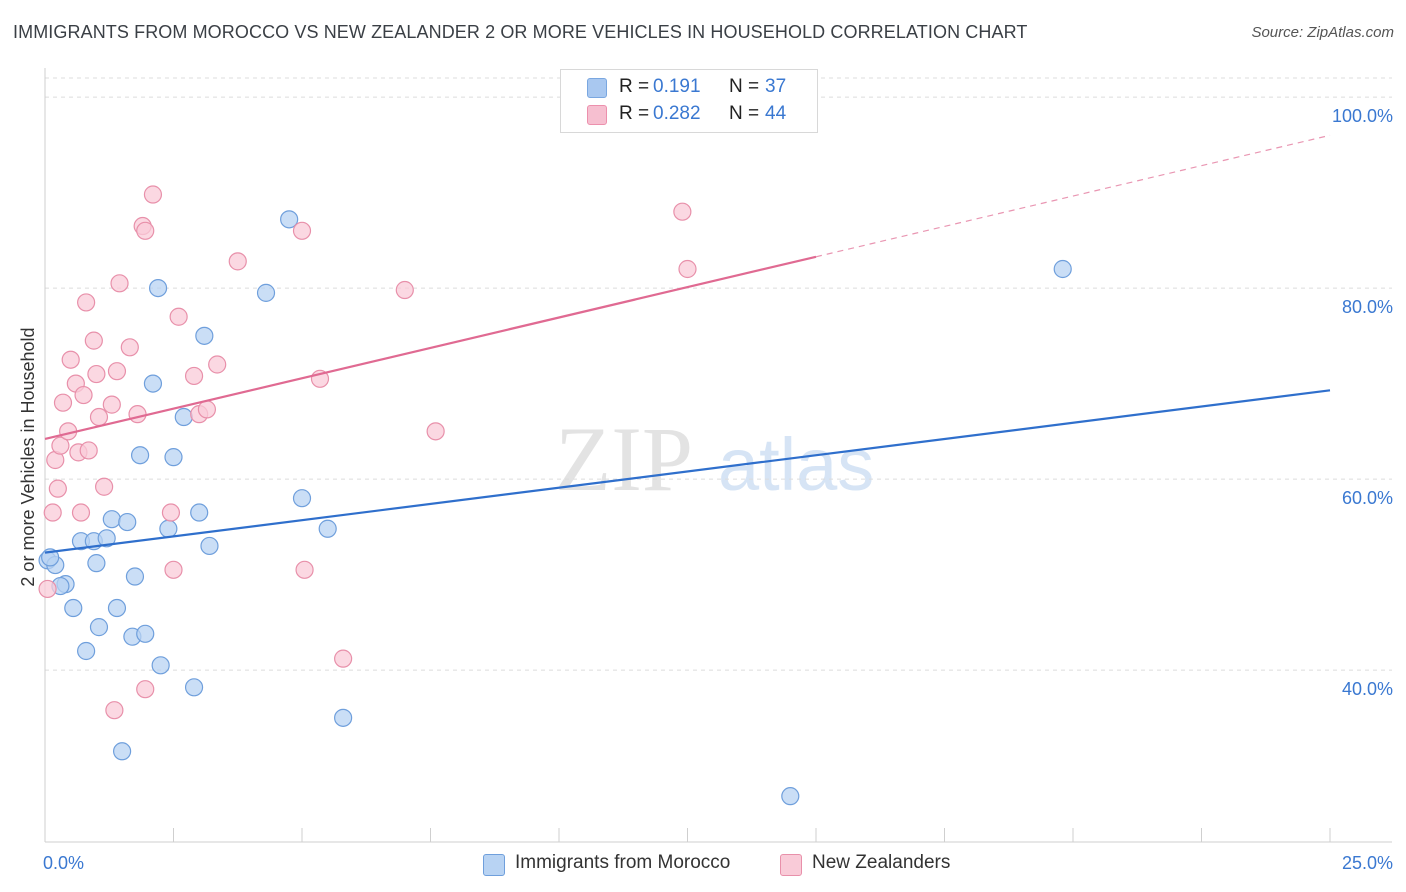 The height and width of the screenshot is (892, 1406). Describe the element at coordinates (1362, 116) in the screenshot. I see `y-tick-label: 100.0%` at that location.